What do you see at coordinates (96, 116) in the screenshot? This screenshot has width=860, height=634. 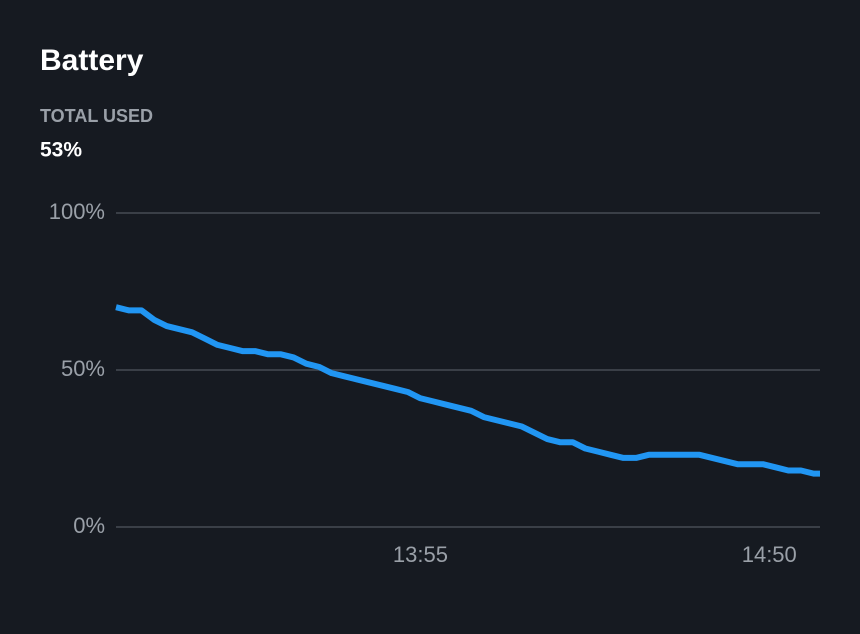 I see `summary-label: TOTAL USED` at bounding box center [96, 116].